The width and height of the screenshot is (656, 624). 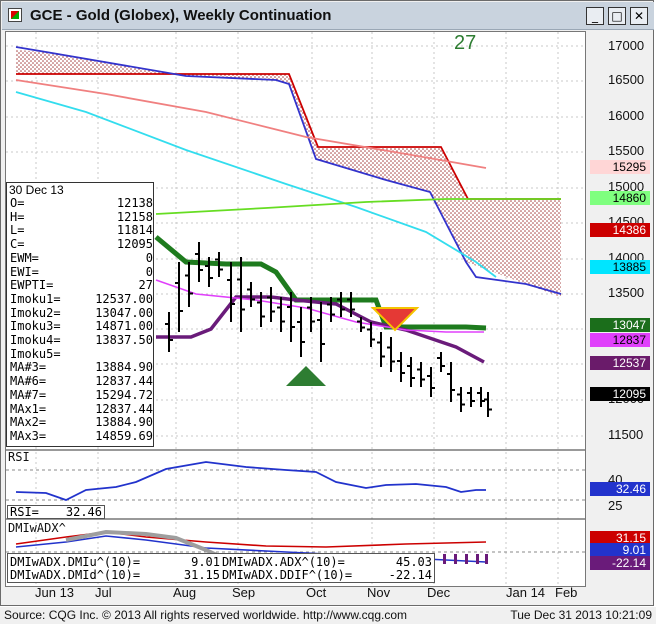 What do you see at coordinates (626, 45) in the screenshot?
I see `price-axis-label: 17000` at bounding box center [626, 45].